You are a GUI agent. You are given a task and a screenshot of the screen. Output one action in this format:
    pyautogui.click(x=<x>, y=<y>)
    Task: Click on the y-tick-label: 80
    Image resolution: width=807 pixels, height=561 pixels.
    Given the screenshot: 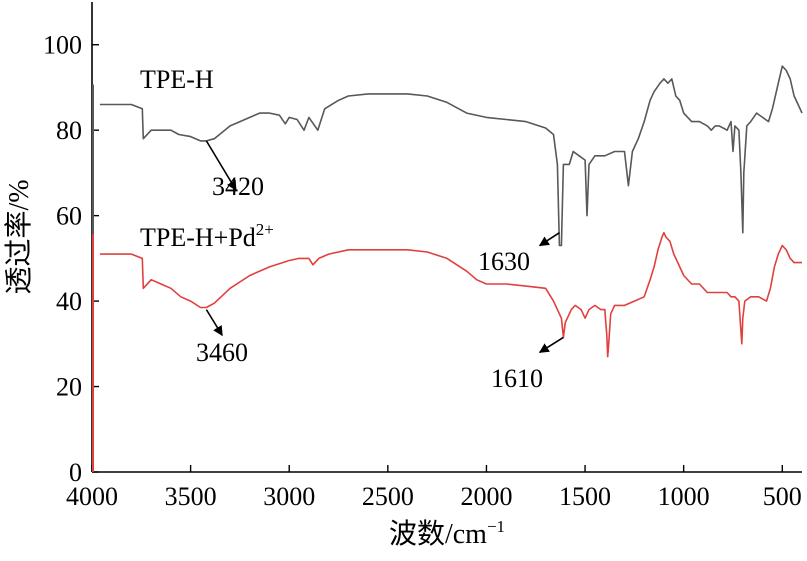 What is the action you would take?
    pyautogui.click(x=69, y=130)
    